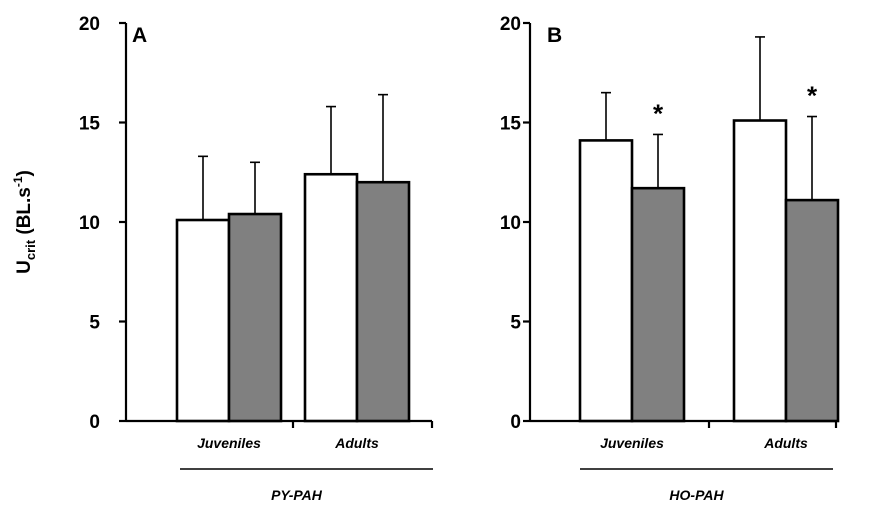 This screenshot has width=879, height=508. What do you see at coordinates (554, 35) in the screenshot?
I see `panel-label: B` at bounding box center [554, 35].